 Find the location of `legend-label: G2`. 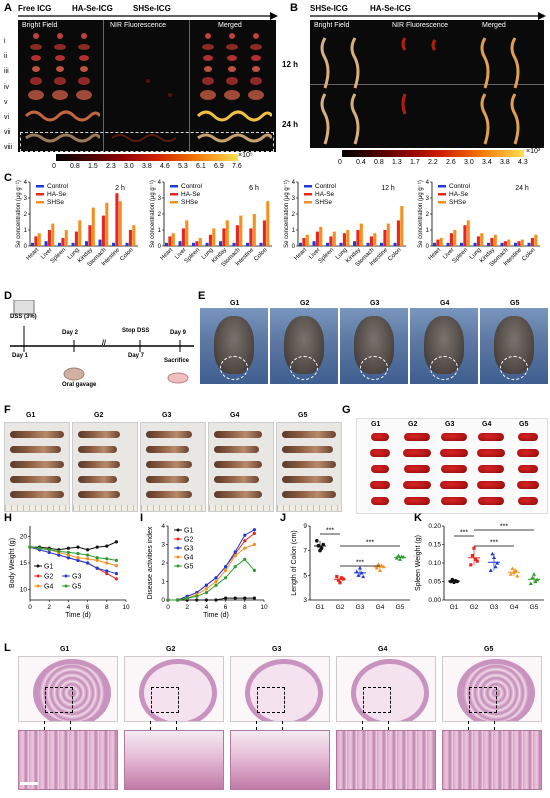

legend-label: G2 is located at coordinates (188, 540).